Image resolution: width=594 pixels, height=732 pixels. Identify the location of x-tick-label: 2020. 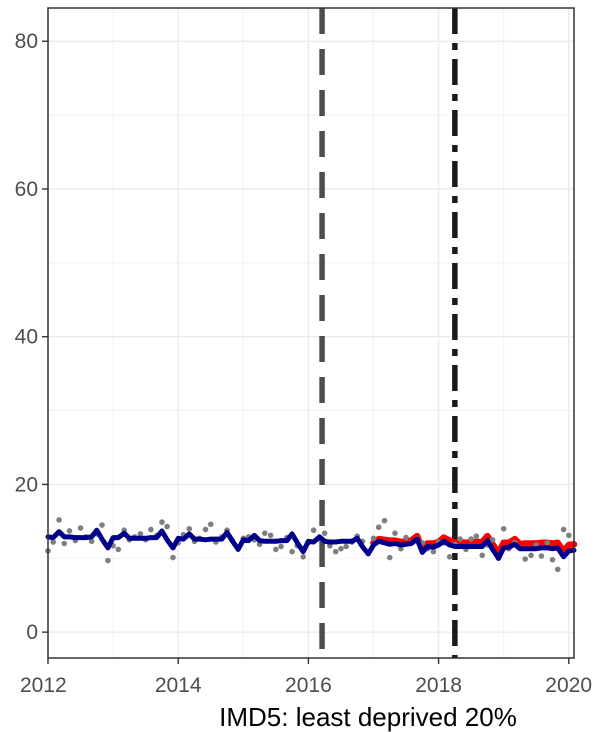
(568, 685).